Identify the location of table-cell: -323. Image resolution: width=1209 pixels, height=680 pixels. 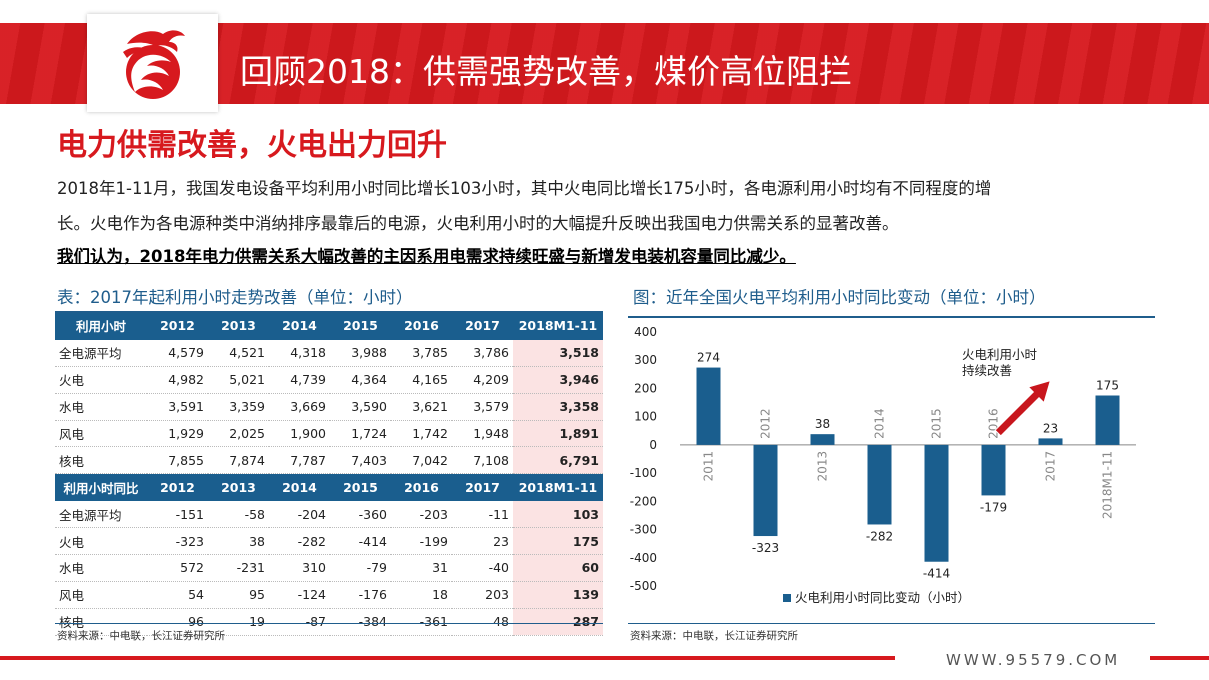
(177, 541).